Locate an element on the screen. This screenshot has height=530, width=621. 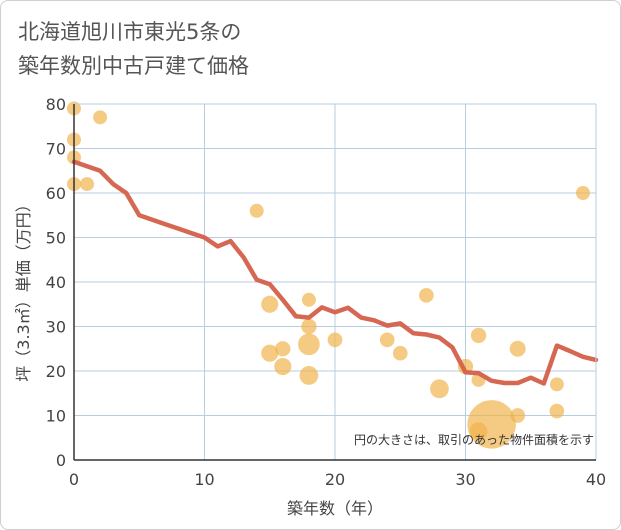
y-tick-label: 60 is located at coordinates (56, 193).